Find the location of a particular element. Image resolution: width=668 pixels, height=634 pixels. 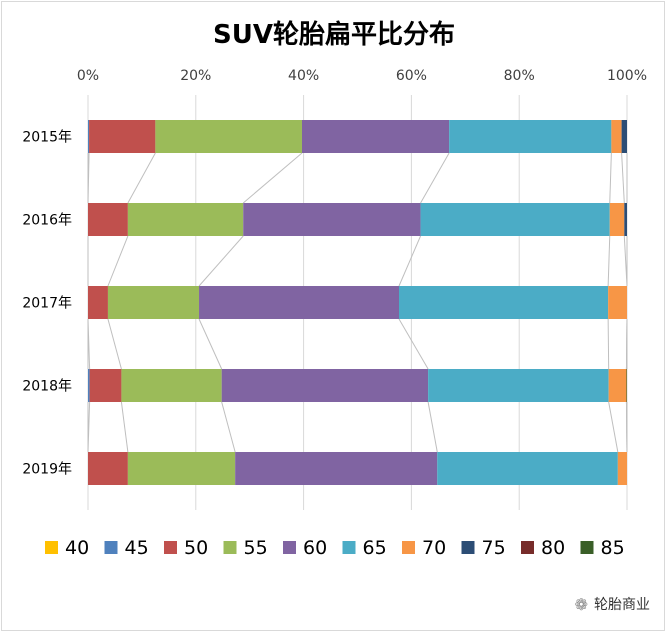

legend-label: 40 is located at coordinates (77, 548).